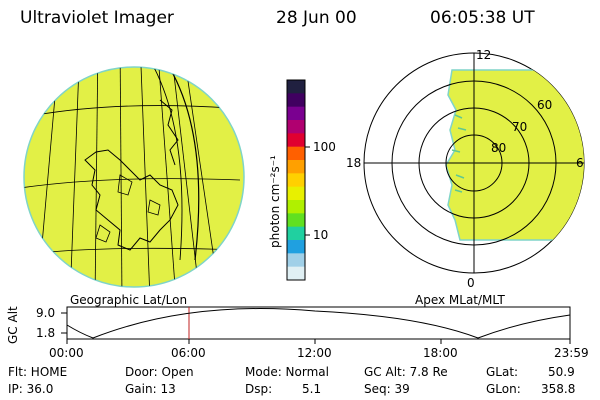  I want to click on status-seq: Seq: 39, so click(387, 389).